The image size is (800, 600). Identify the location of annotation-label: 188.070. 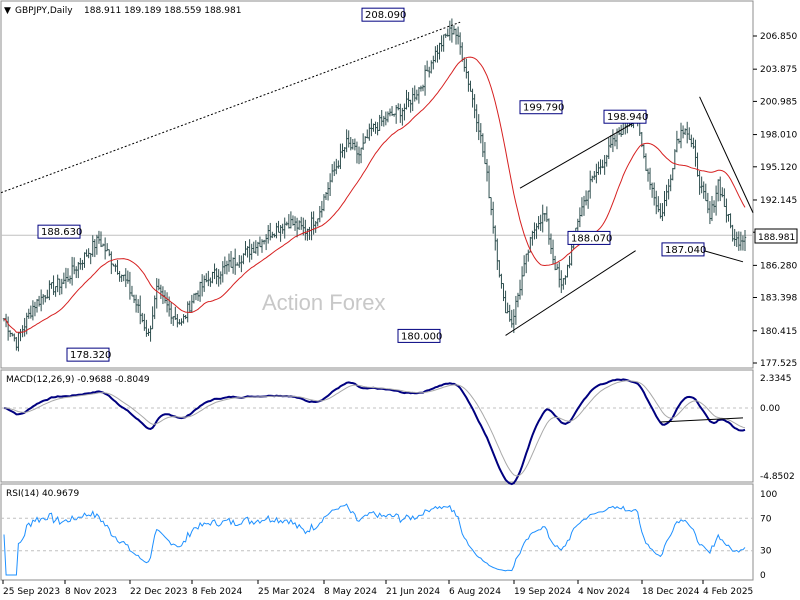
(591, 238).